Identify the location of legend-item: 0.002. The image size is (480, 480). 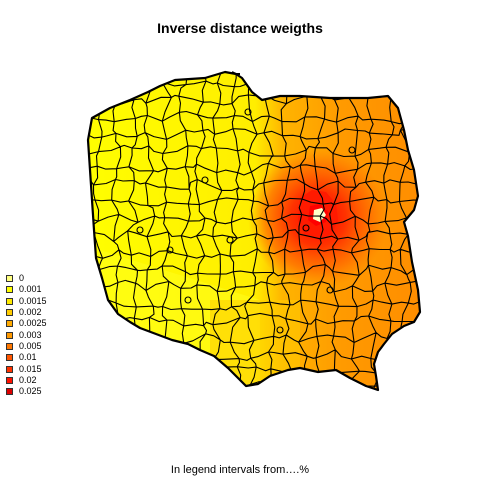
(26, 312).